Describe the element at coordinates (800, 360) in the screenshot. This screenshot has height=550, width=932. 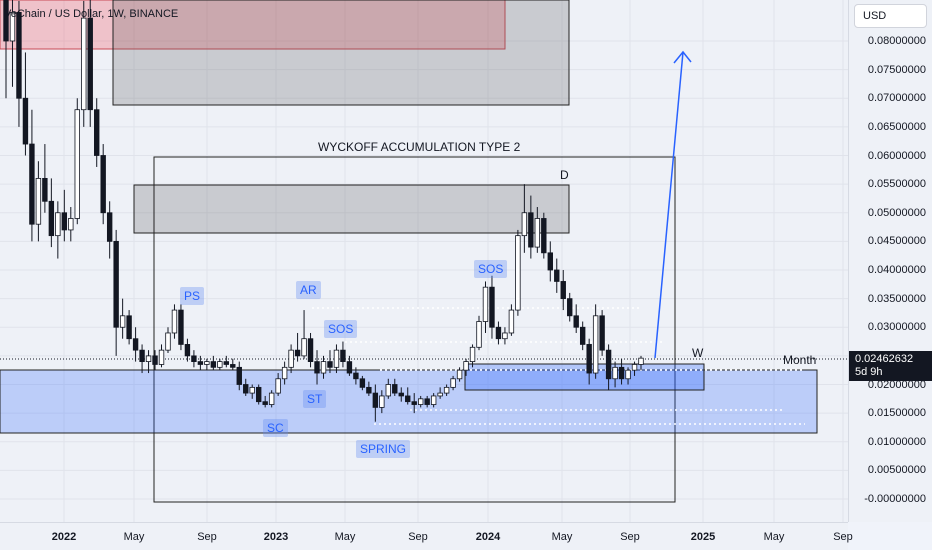
I see `annot-month: Month` at that location.